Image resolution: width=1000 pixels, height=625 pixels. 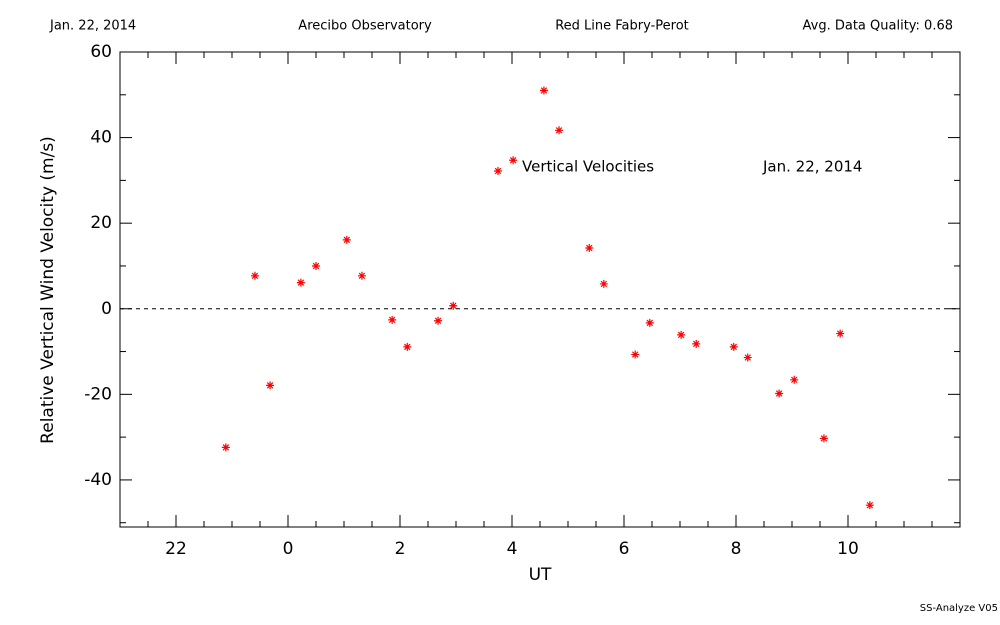 I want to click on header-date: Jan. 22, 2014, so click(x=92, y=26).